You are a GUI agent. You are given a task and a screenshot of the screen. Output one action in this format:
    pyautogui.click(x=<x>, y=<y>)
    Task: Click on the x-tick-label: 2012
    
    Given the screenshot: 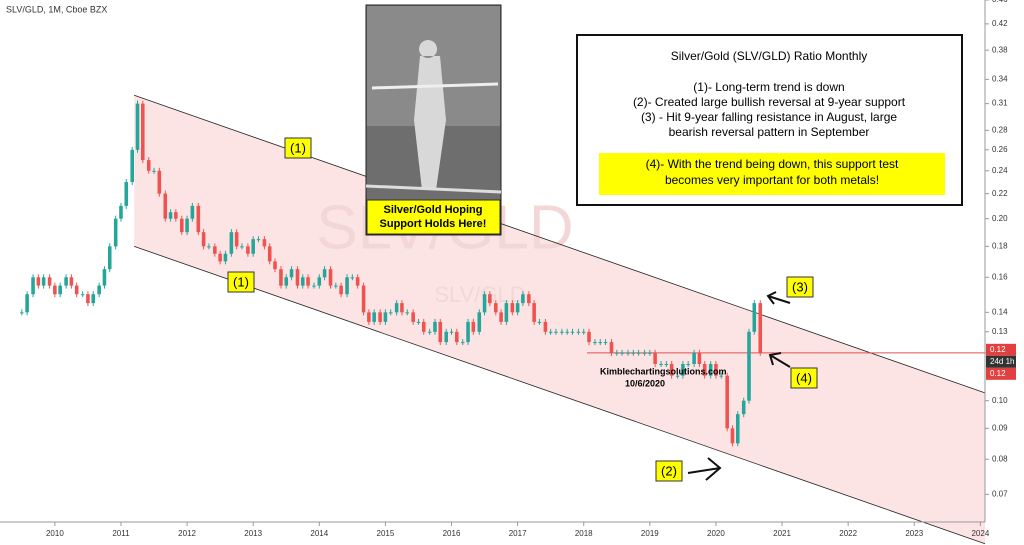 What is the action you would take?
    pyautogui.click(x=187, y=533)
    